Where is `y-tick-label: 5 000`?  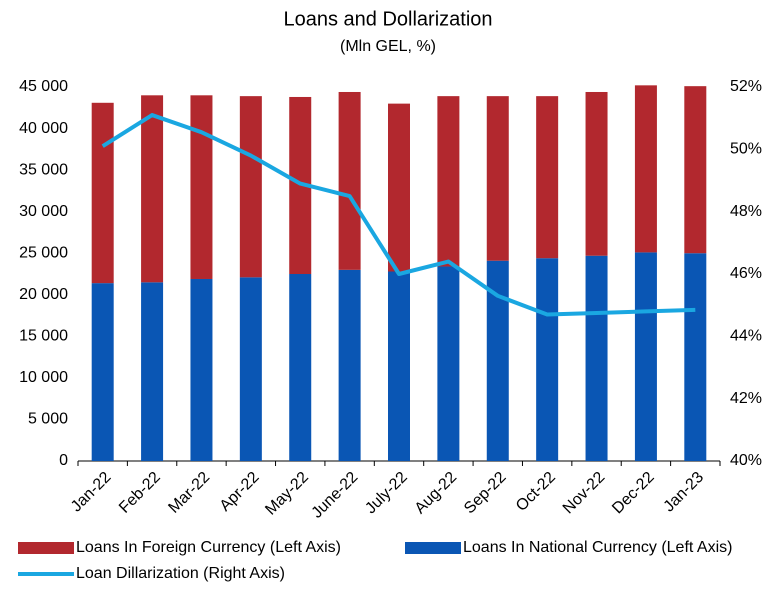
y-tick-label: 5 000 is located at coordinates (48, 419).